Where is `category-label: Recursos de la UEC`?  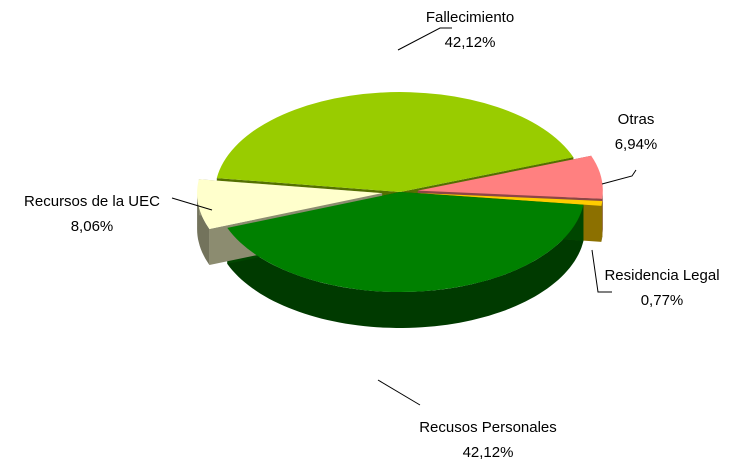
category-label: Recursos de la UEC is located at coordinates (92, 201).